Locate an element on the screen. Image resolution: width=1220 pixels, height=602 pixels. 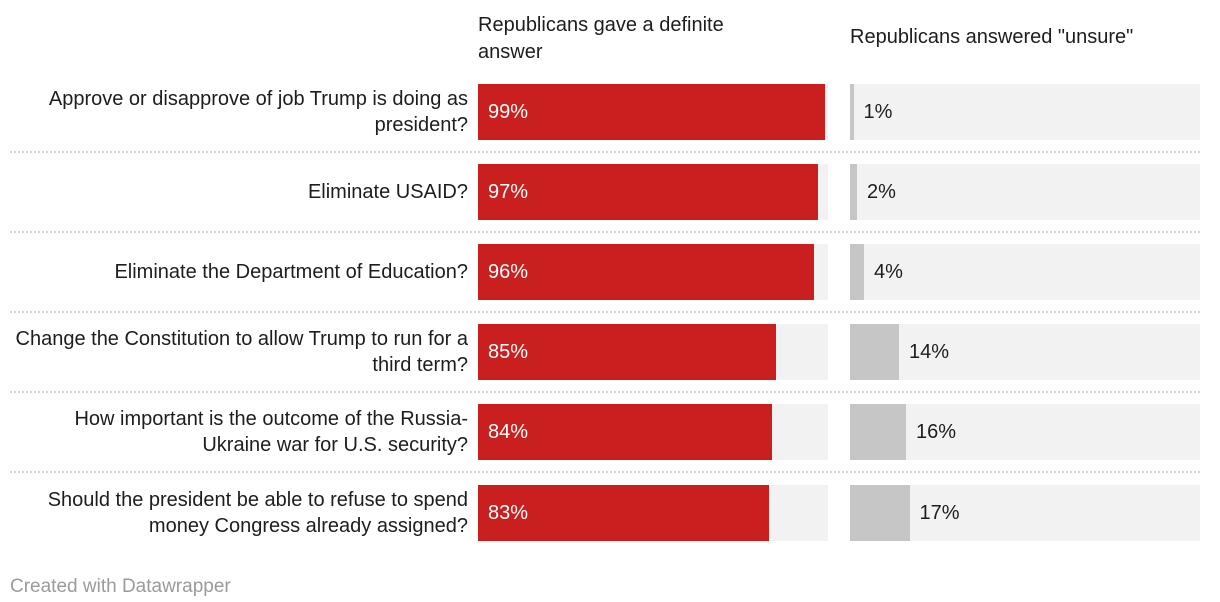
unsure-value: 2% is located at coordinates (881, 192).